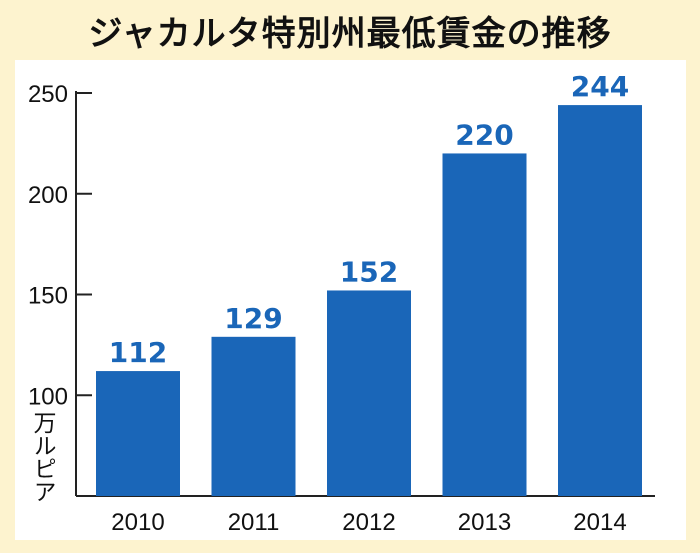 The width and height of the screenshot is (700, 553). I want to click on bar-value-label: 112, so click(138, 352).